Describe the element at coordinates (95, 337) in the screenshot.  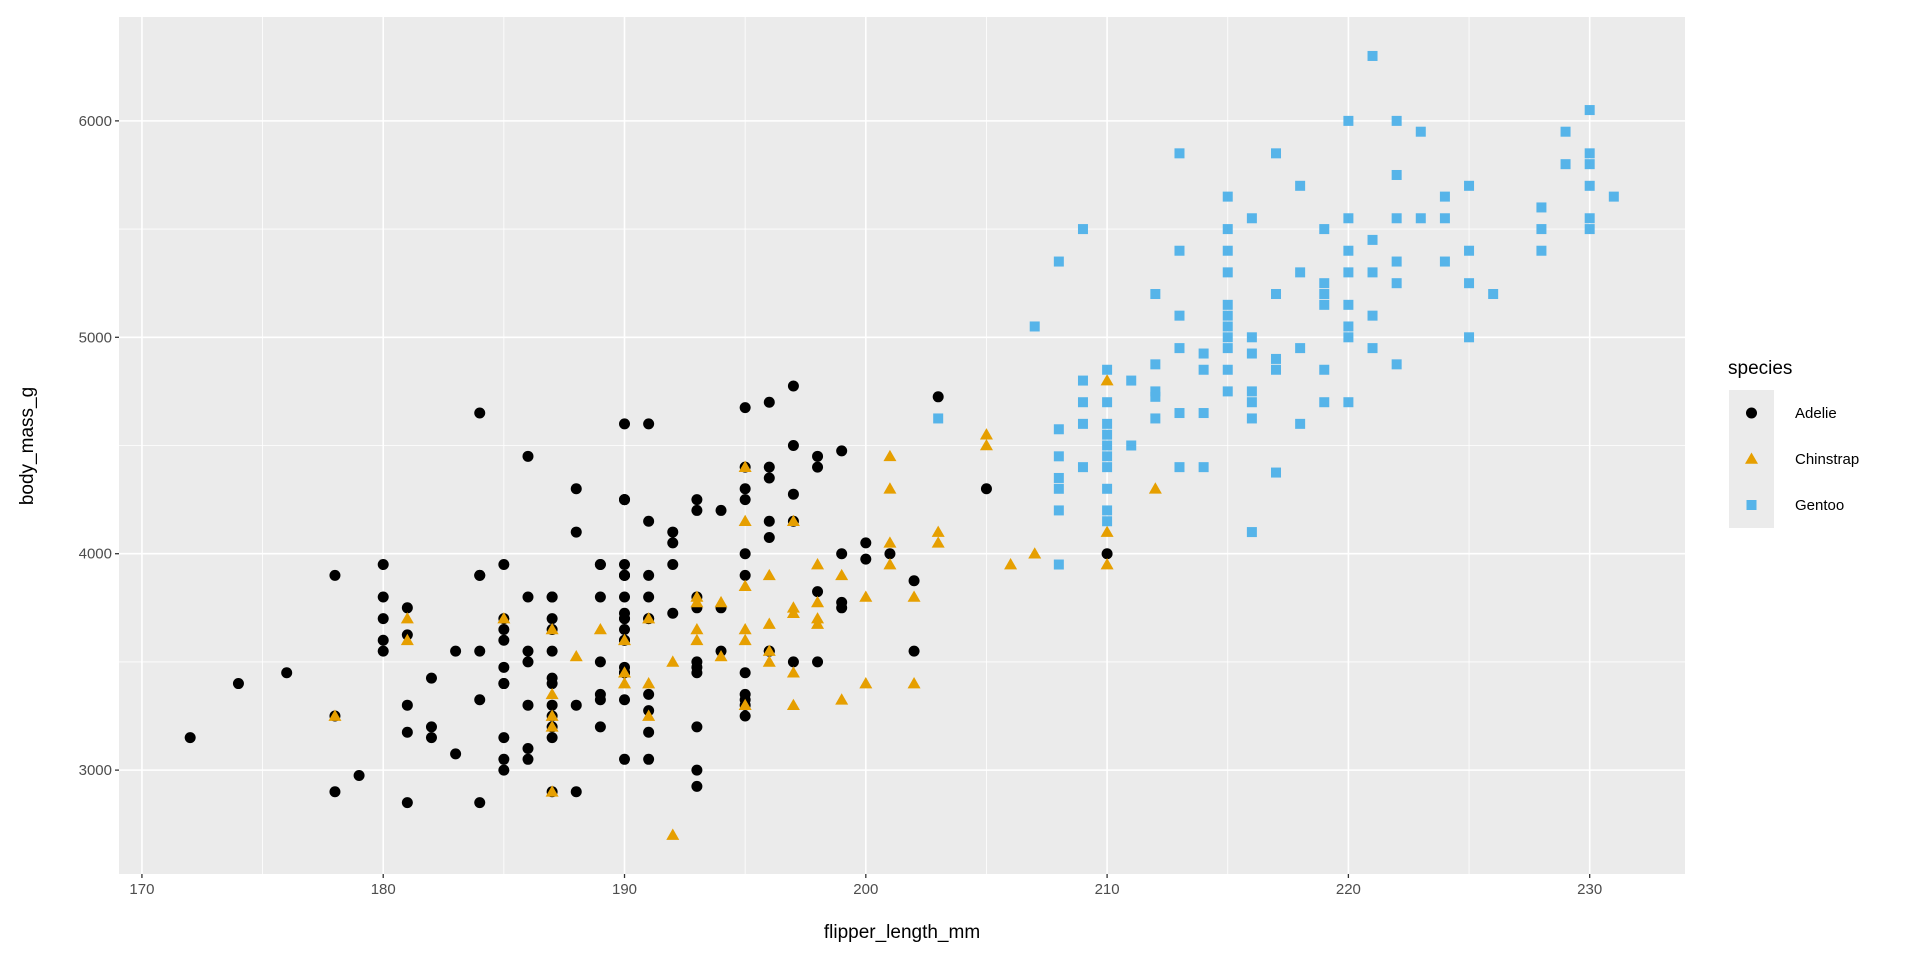
I see `y-tick-label: 5000` at that location.